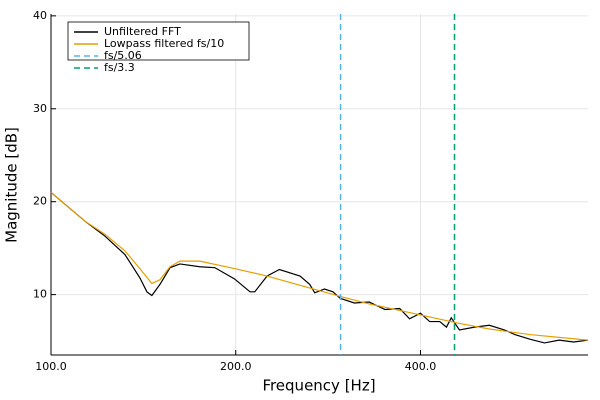 This screenshot has height=400, width=600. What do you see at coordinates (119, 67) in the screenshot?
I see `legend-label: fs/3.3` at bounding box center [119, 67].